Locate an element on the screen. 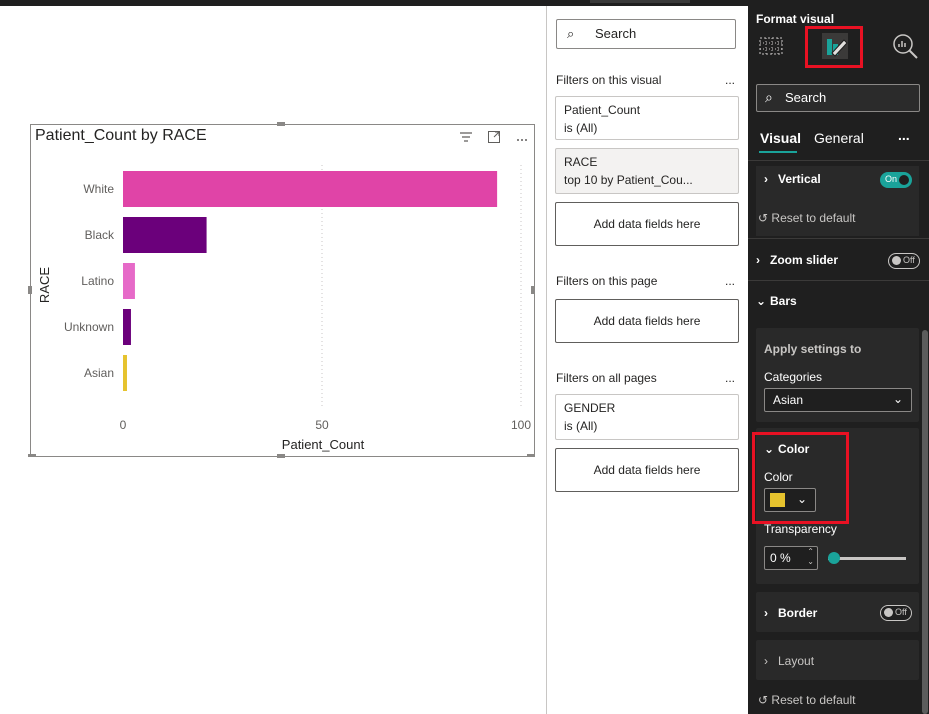  filter-field-name: GENDER is located at coordinates (590, 408).